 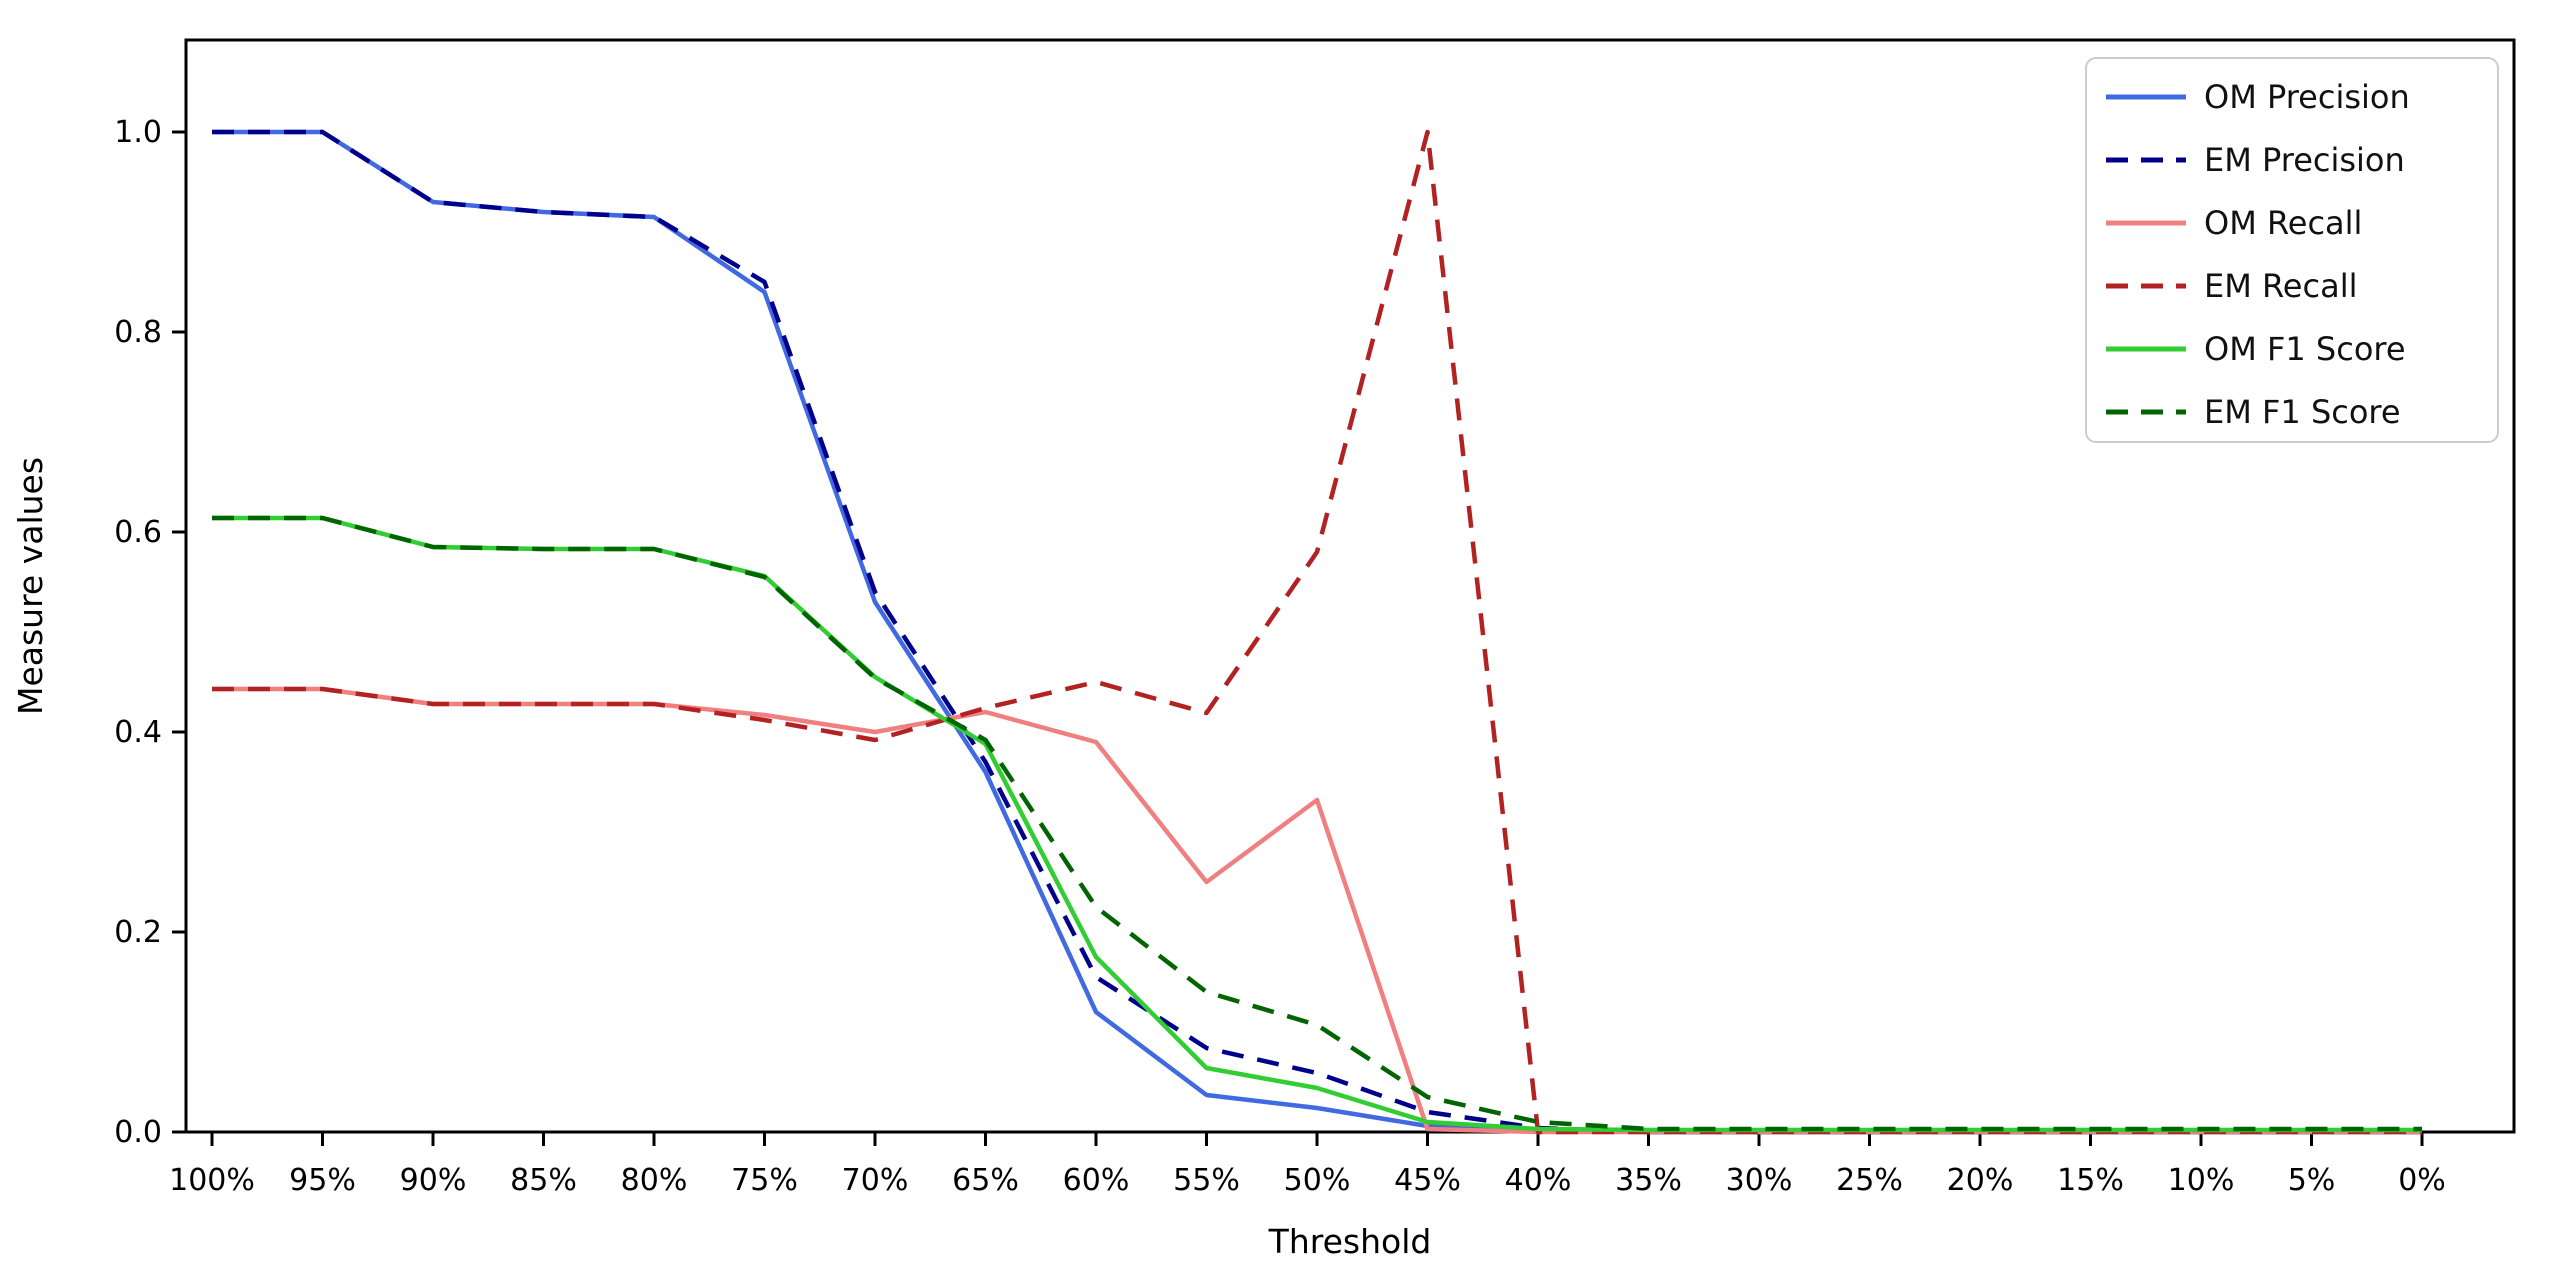 I want to click on x-tick-label: 70%, so click(x=875, y=1180).